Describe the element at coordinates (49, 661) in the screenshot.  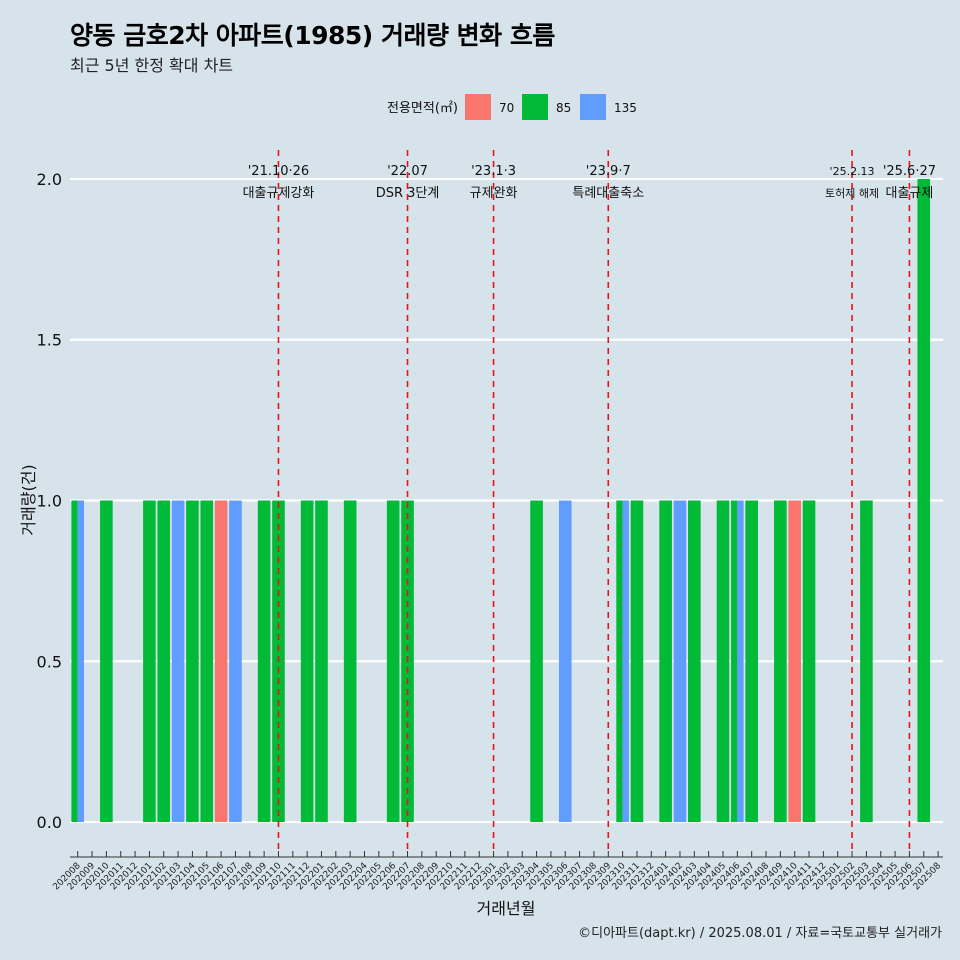
I see `y-tick-label: 0.5` at that location.